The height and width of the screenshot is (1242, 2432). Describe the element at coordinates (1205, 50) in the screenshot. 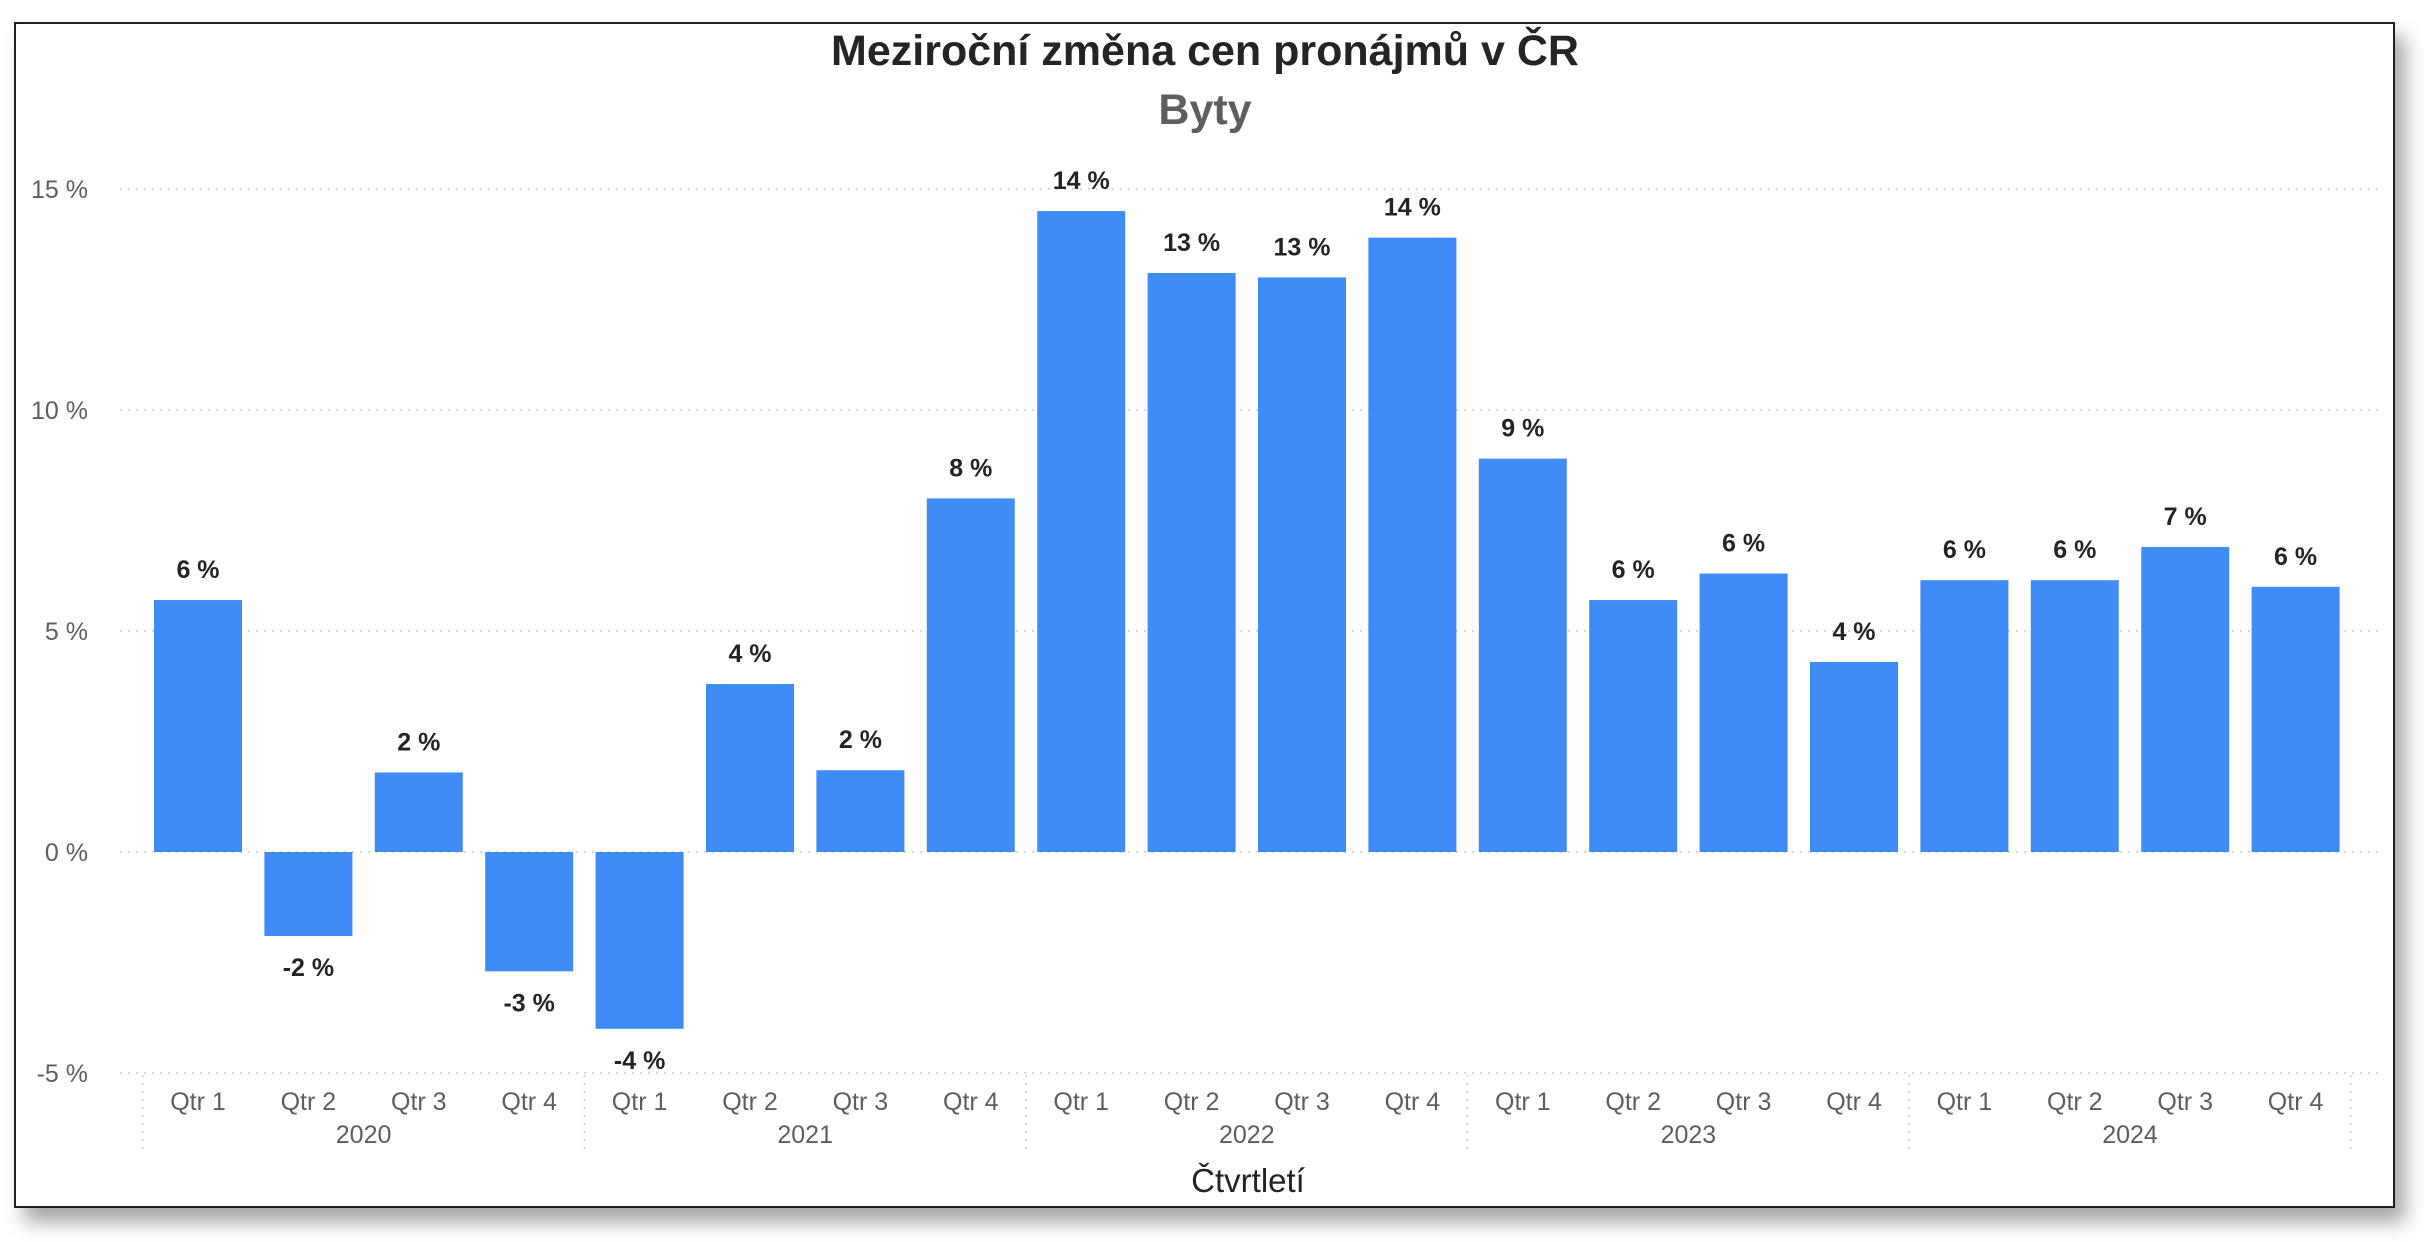

I see `chart-title: Meziroční změna cen pronájmů v ČR` at that location.